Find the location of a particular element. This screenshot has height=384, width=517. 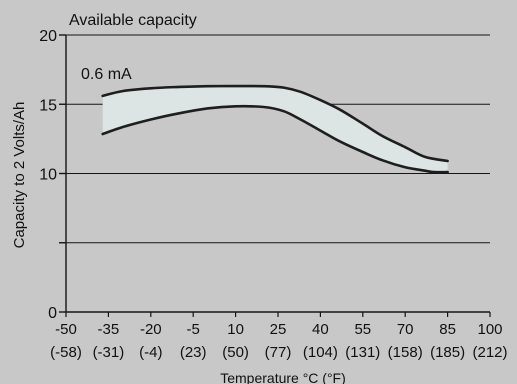

current-annotation: 0.6 mA is located at coordinates (106, 74).